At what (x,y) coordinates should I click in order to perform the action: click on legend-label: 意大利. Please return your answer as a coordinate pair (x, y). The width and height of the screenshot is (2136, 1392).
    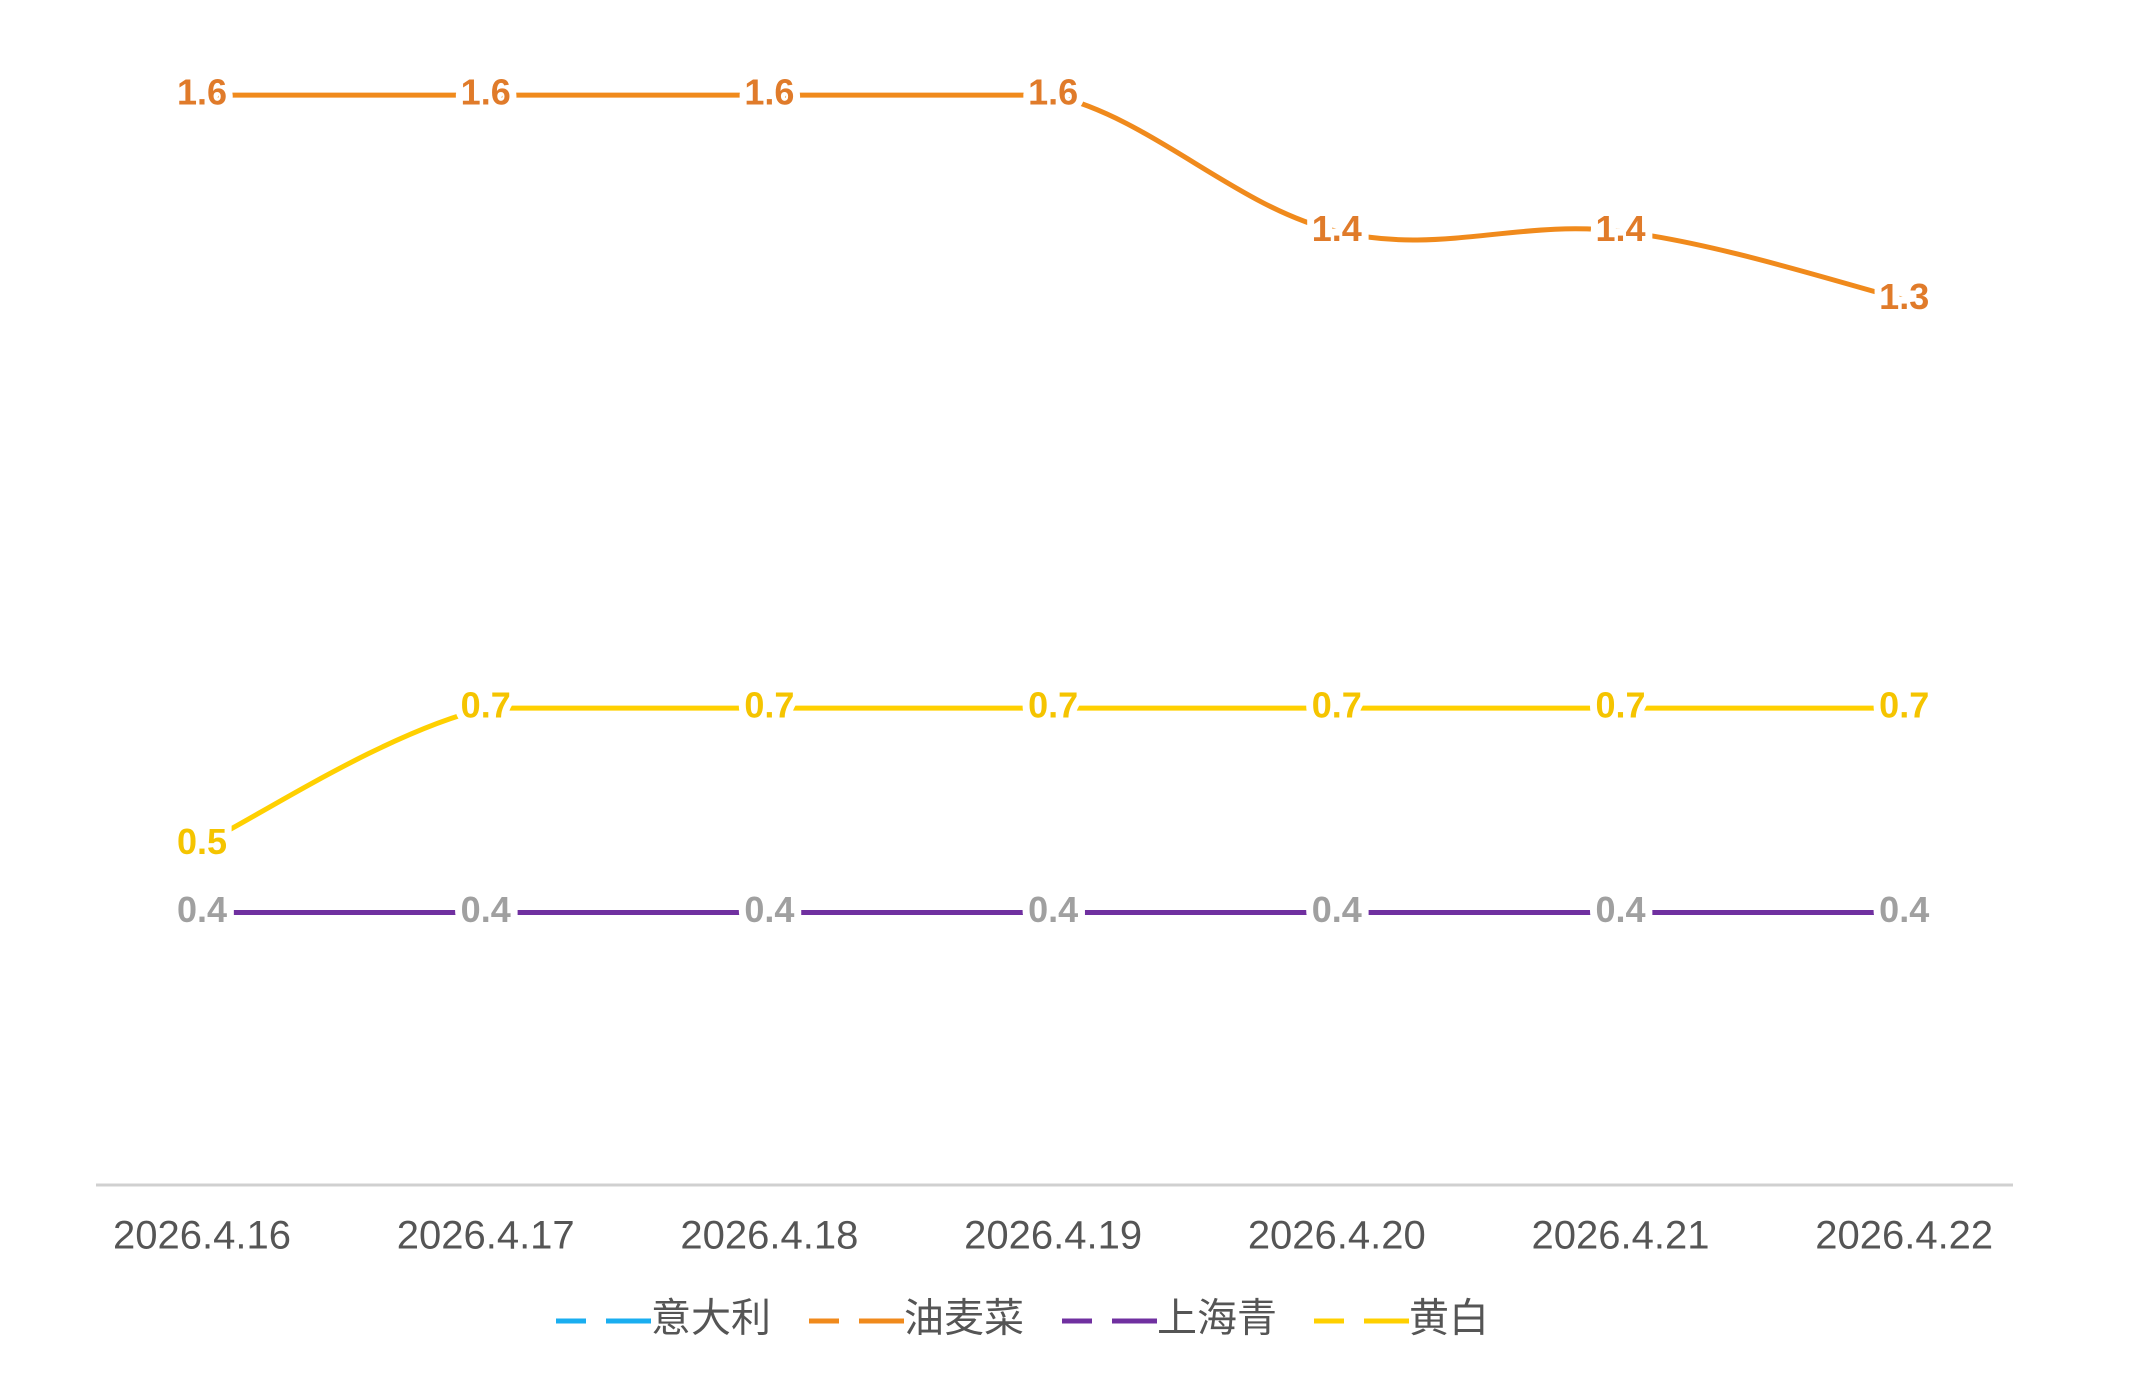
    Looking at the image, I should click on (711, 1319).